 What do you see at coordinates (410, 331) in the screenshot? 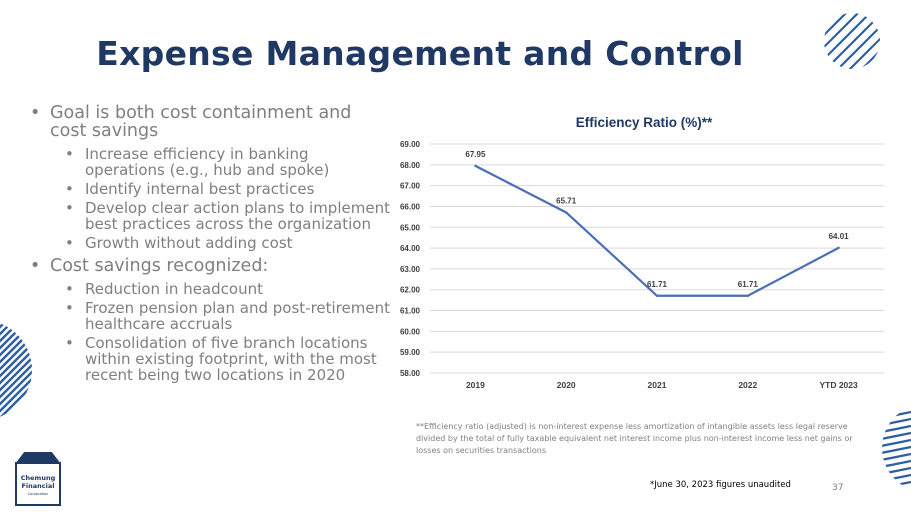
I see `y-tick-label: 60.00` at bounding box center [410, 331].